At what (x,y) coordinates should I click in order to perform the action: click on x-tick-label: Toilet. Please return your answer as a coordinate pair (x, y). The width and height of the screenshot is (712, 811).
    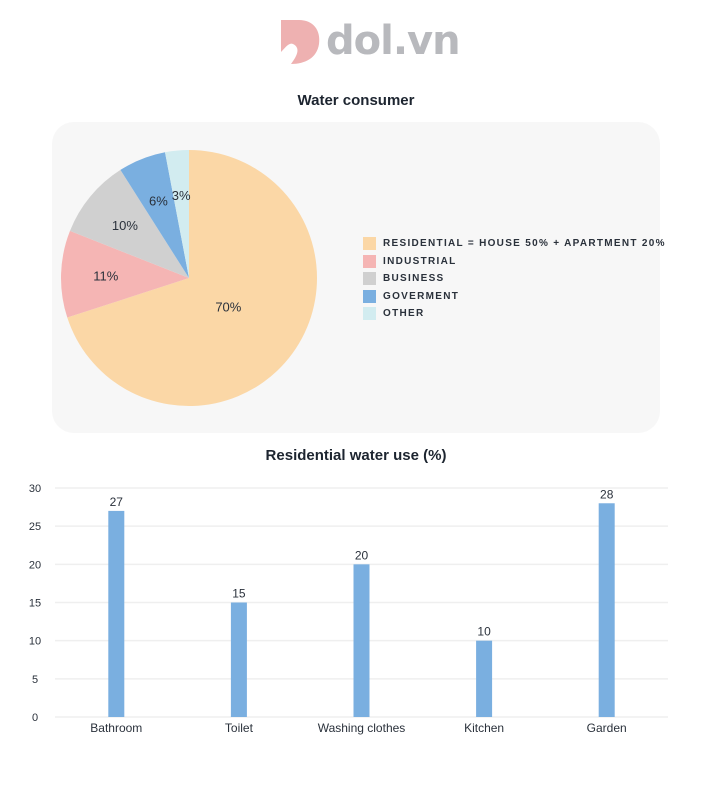
    Looking at the image, I should click on (239, 728).